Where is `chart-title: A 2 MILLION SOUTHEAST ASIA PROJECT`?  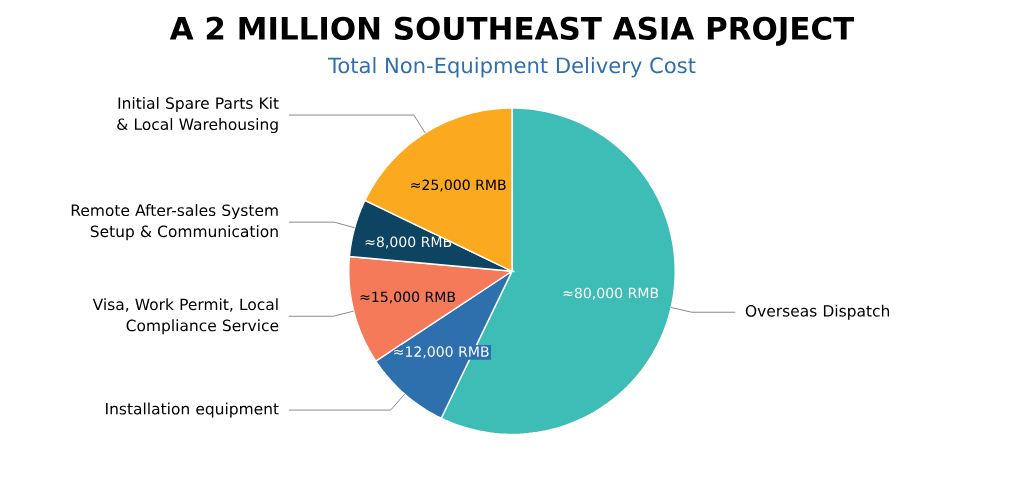
chart-title: A 2 MILLION SOUTHEAST ASIA PROJECT is located at coordinates (512, 31).